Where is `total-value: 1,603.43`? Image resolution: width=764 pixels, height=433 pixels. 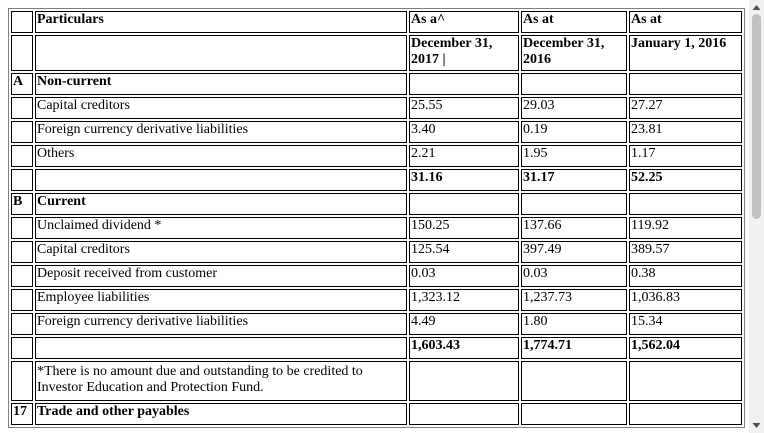
total-value: 1,603.43 is located at coordinates (464, 348).